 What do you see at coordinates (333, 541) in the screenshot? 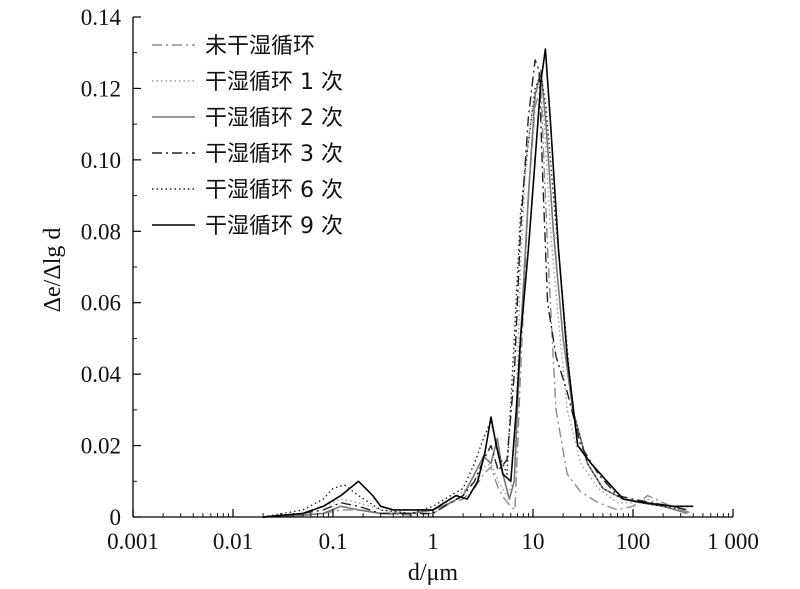
I see `x-tick-label: 0.1` at bounding box center [333, 541].